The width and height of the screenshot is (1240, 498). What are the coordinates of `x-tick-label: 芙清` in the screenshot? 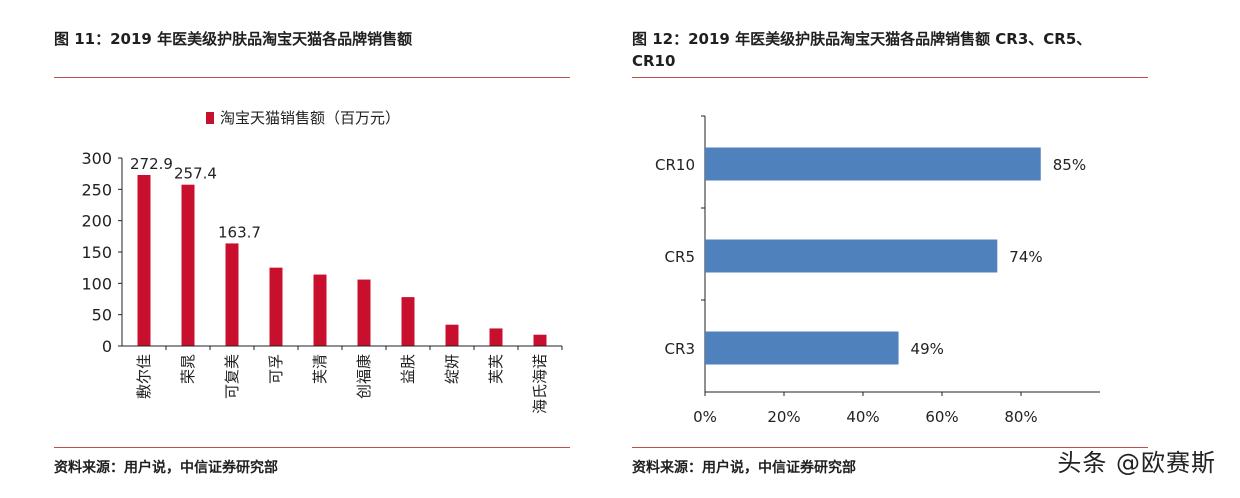 It's located at (320, 369).